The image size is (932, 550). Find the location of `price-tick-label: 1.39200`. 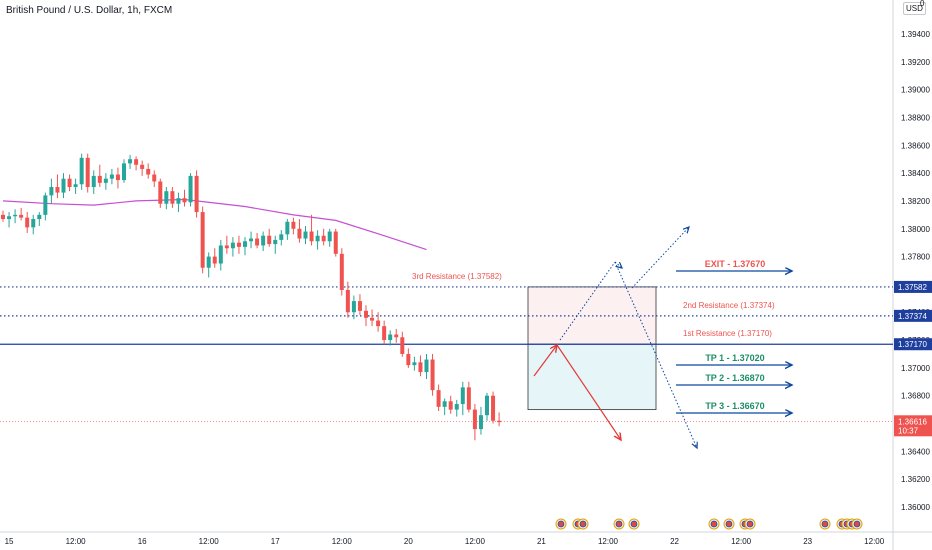

price-tick-label: 1.39200 is located at coordinates (915, 62).